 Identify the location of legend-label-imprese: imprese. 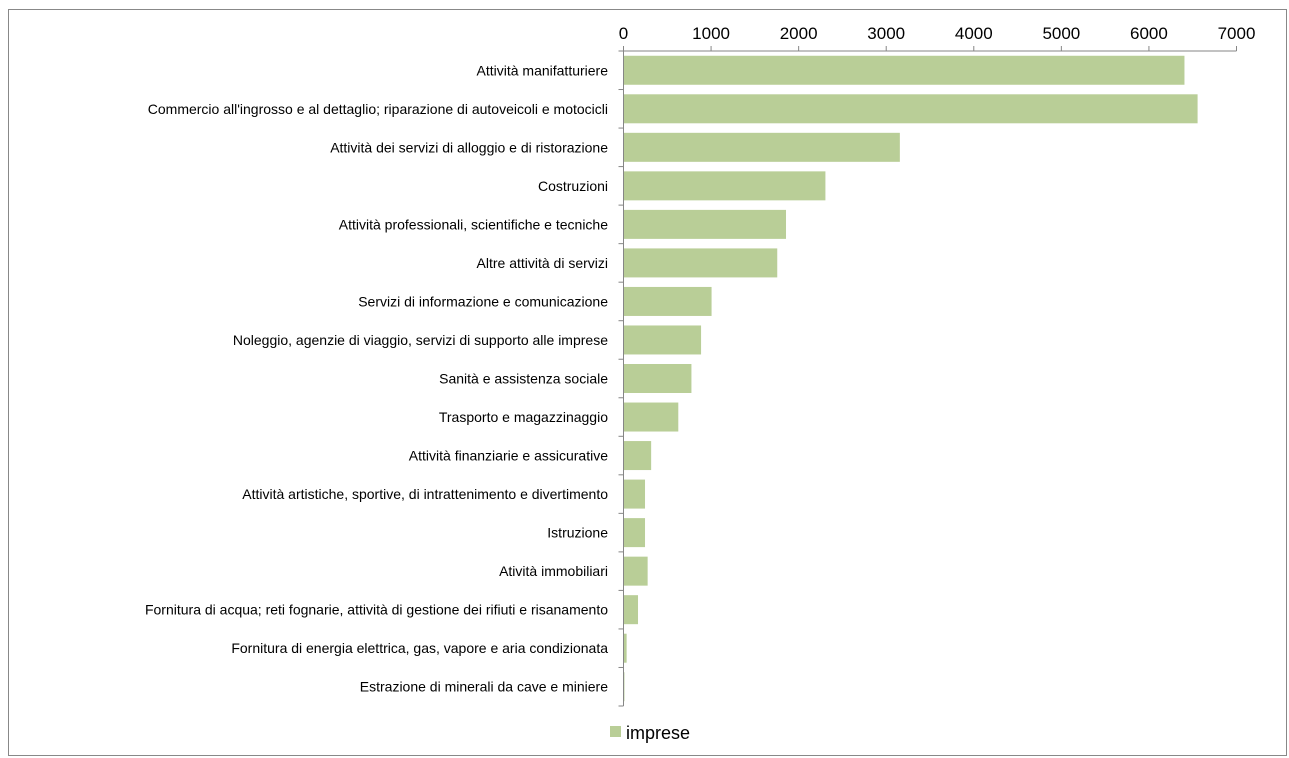
(658, 733).